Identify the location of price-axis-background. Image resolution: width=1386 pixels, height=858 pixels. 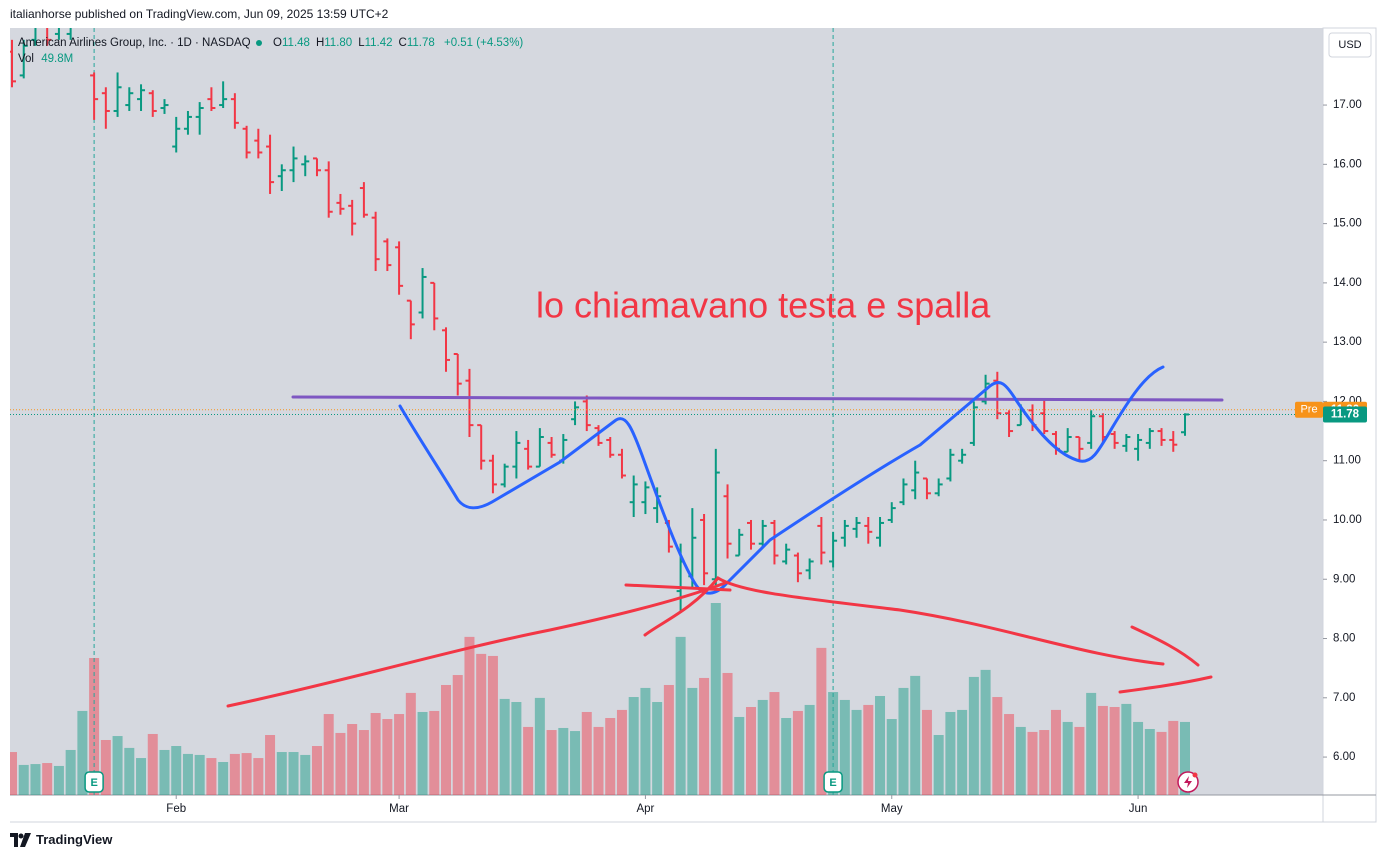
(1349, 425).